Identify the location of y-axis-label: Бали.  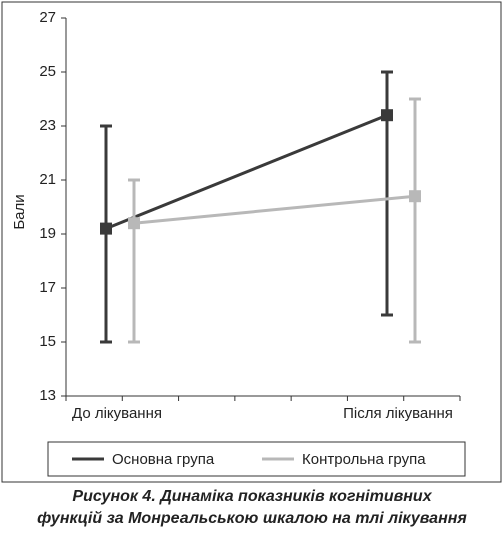
(19, 211).